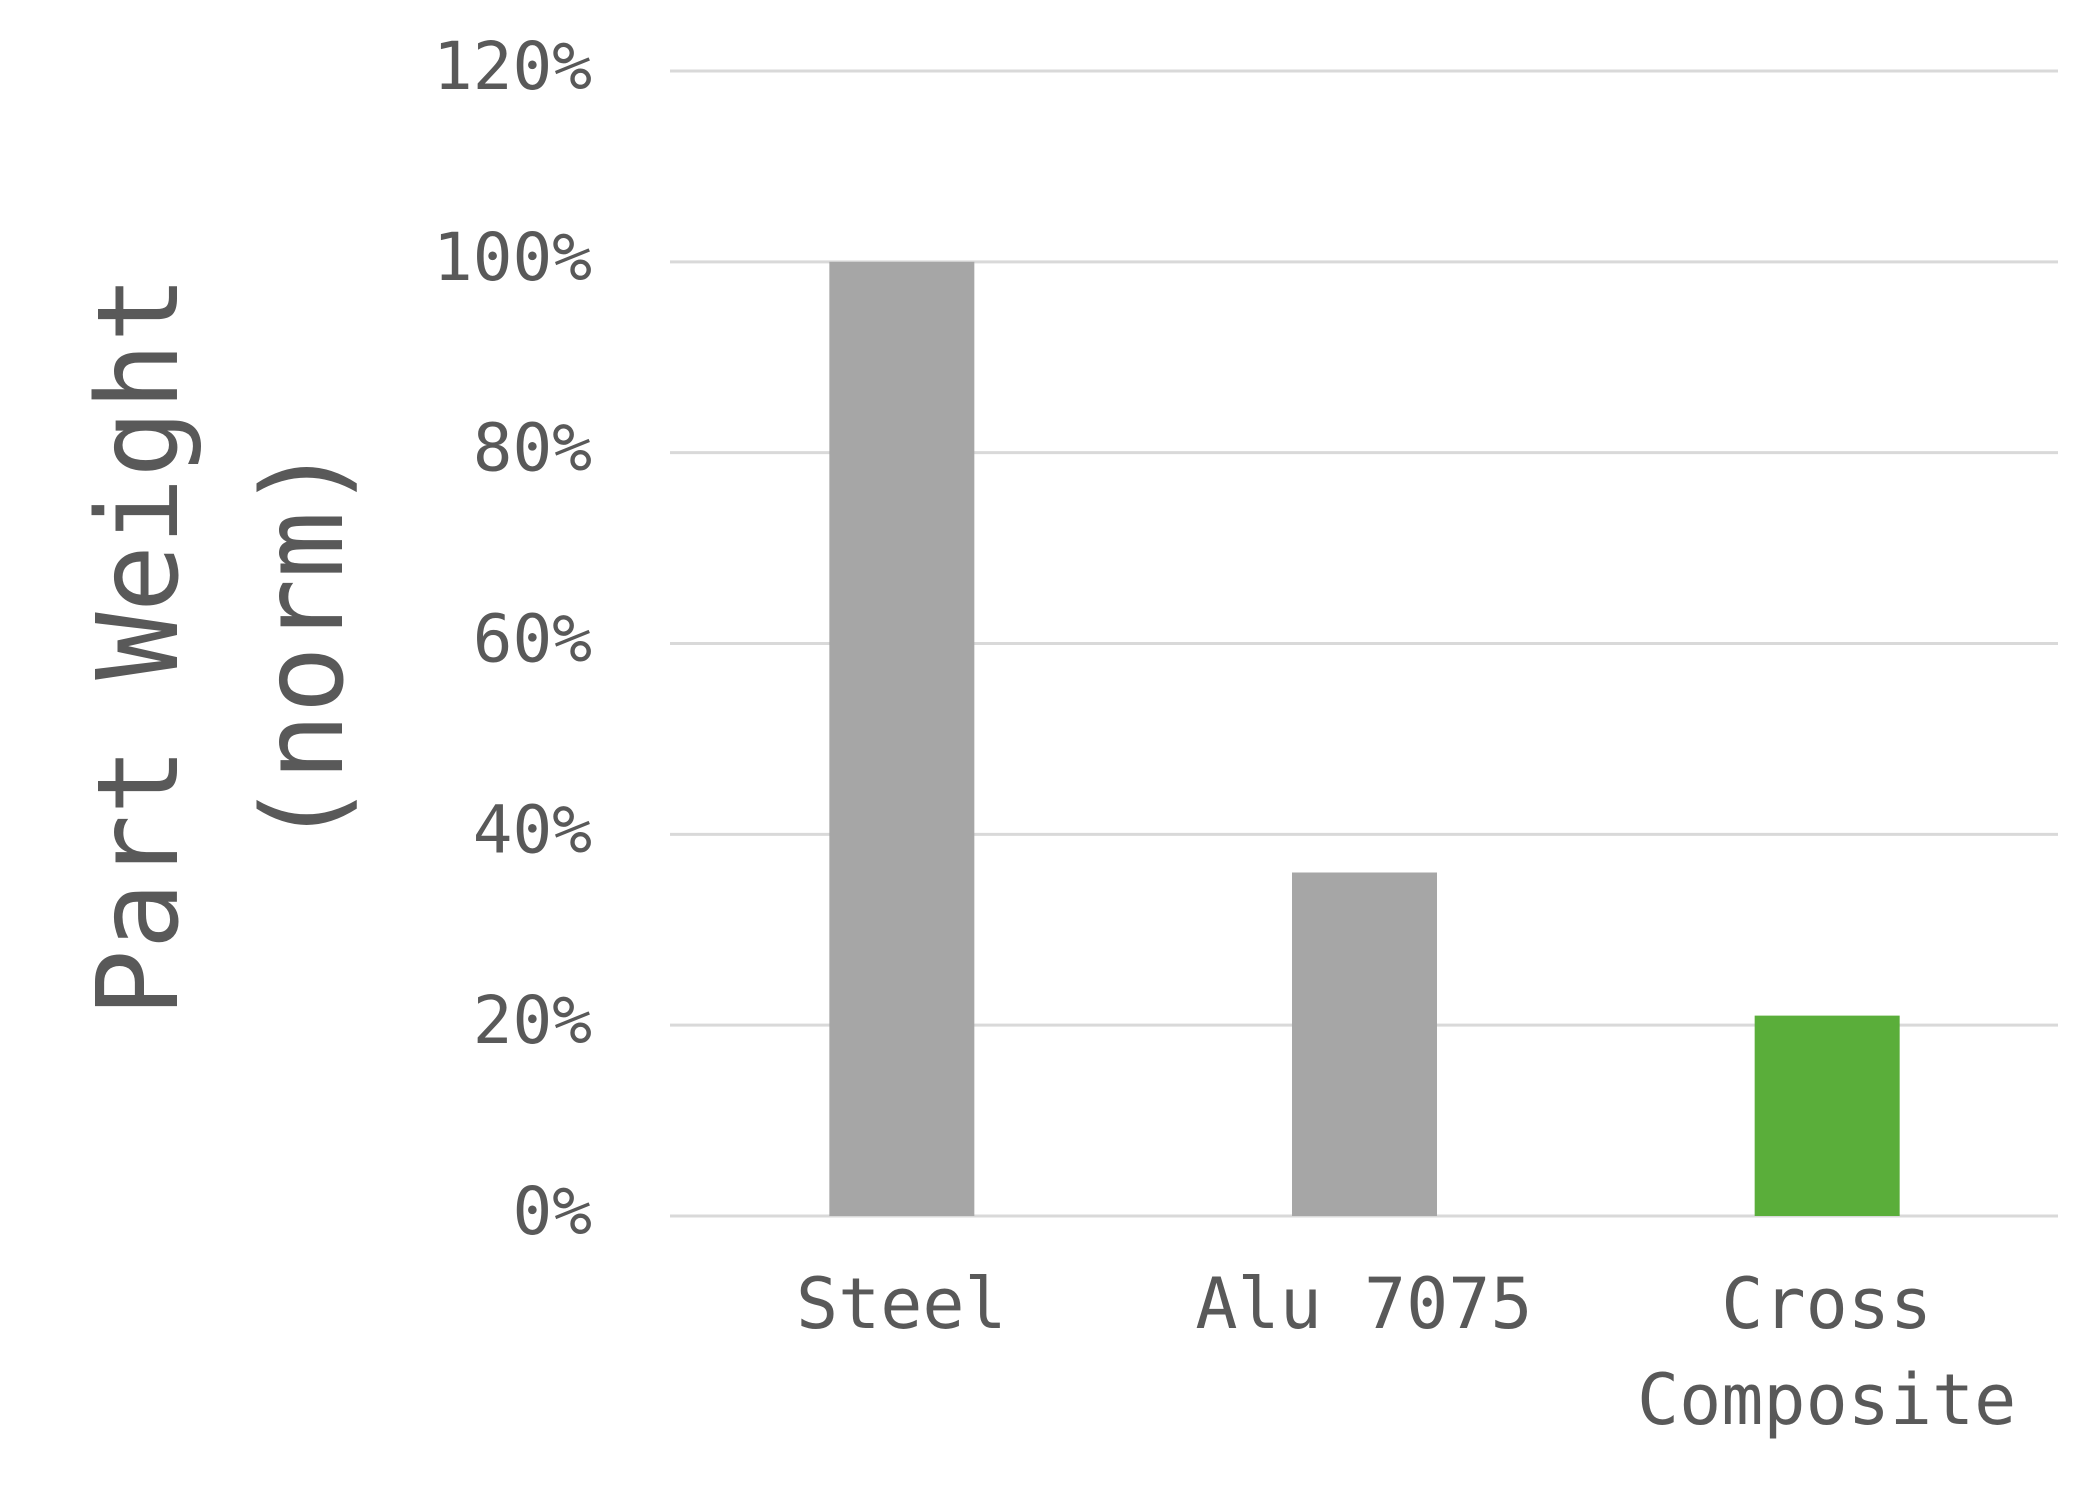 The height and width of the screenshot is (1489, 2098). What do you see at coordinates (532, 1020) in the screenshot?
I see `y-tick-label: 20%` at bounding box center [532, 1020].